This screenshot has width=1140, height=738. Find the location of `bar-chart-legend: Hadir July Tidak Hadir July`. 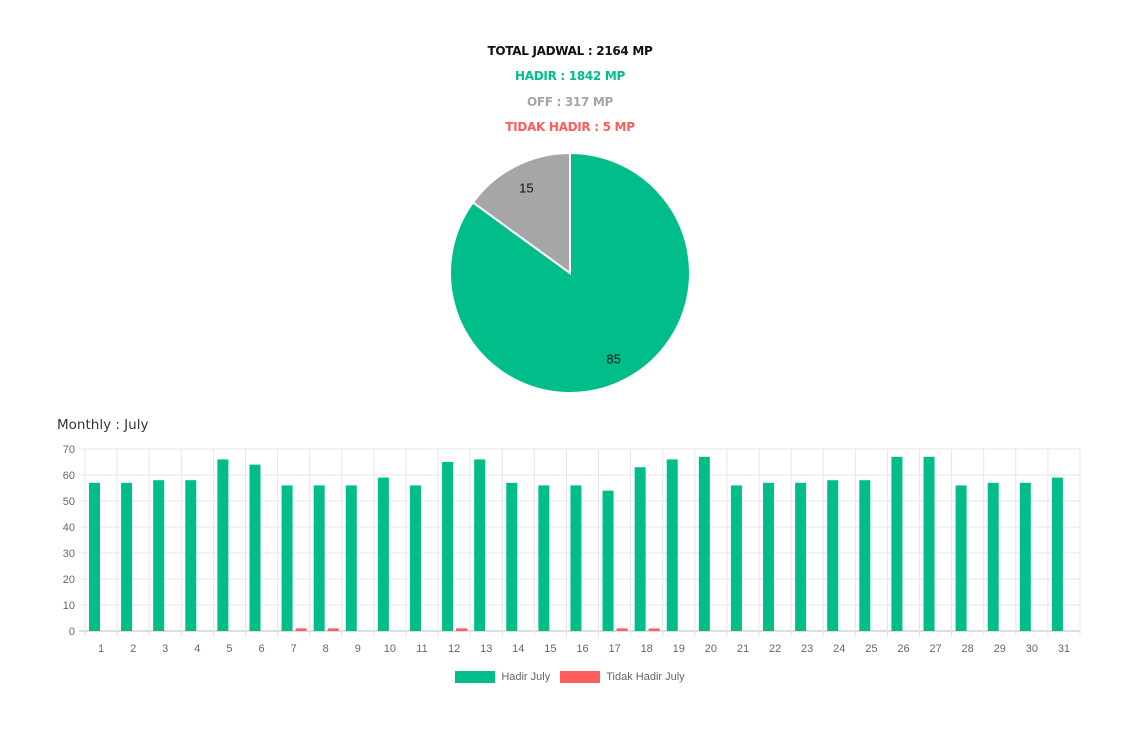

bar-chart-legend: Hadir July Tidak Hadir July is located at coordinates (570, 677).